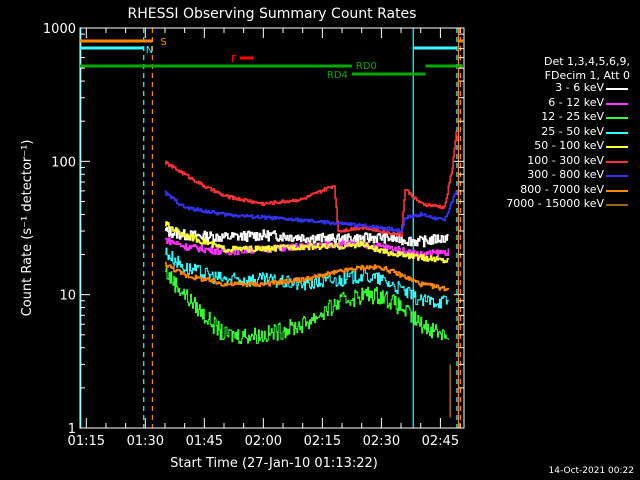 The image size is (640, 480). What do you see at coordinates (272, 14) in the screenshot?
I see `chart-title: RHESSI Observing Summary Count Rates` at bounding box center [272, 14].